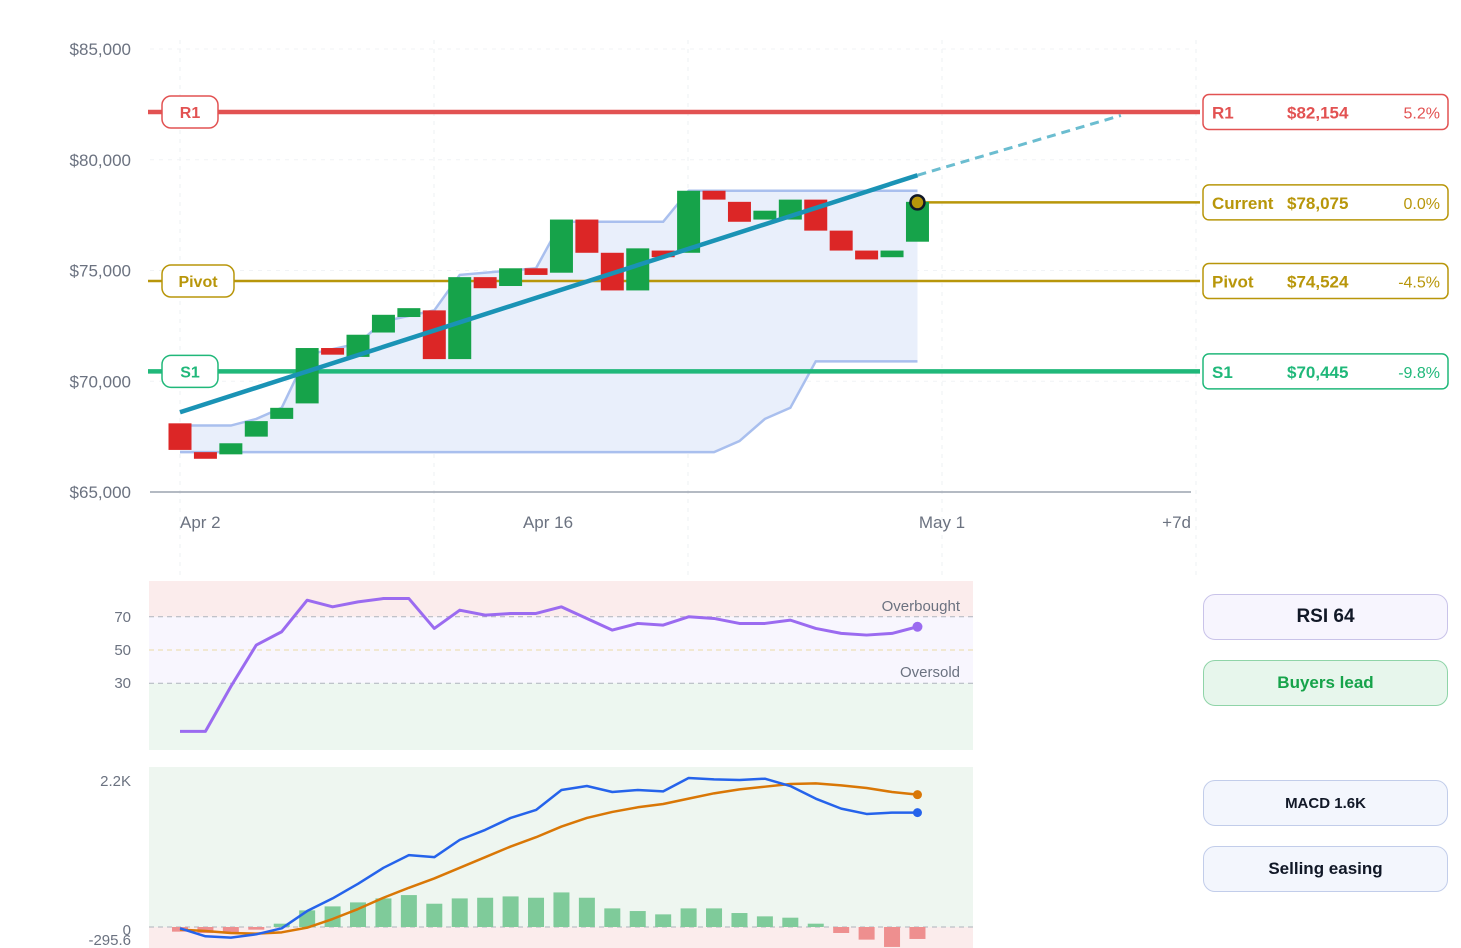  I want to click on price-x-tick-label: May 1, so click(942, 522).